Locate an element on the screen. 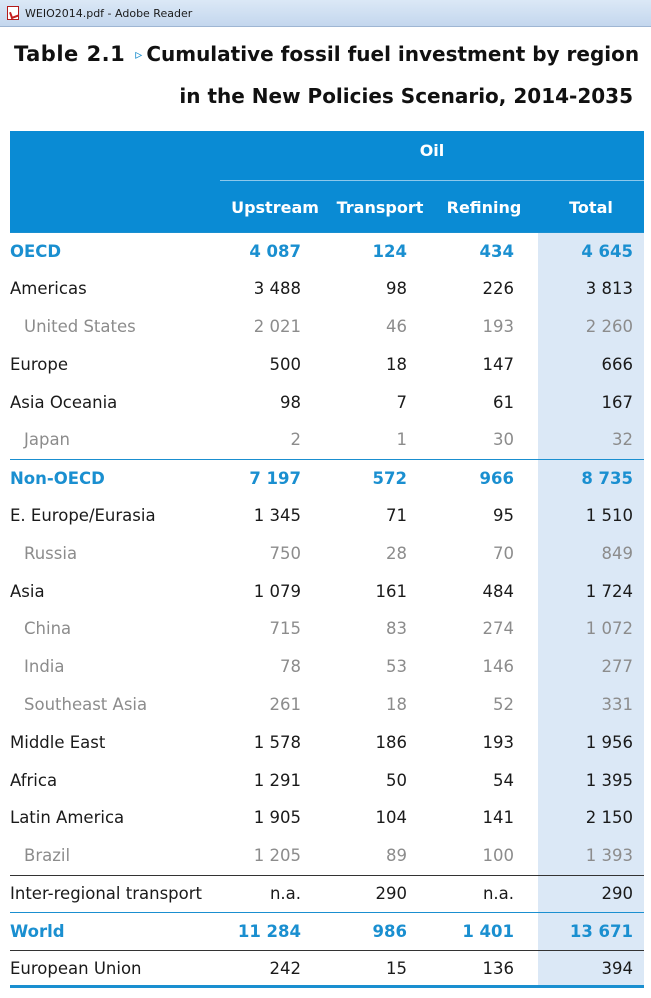  transport-value: 104 is located at coordinates (391, 818).